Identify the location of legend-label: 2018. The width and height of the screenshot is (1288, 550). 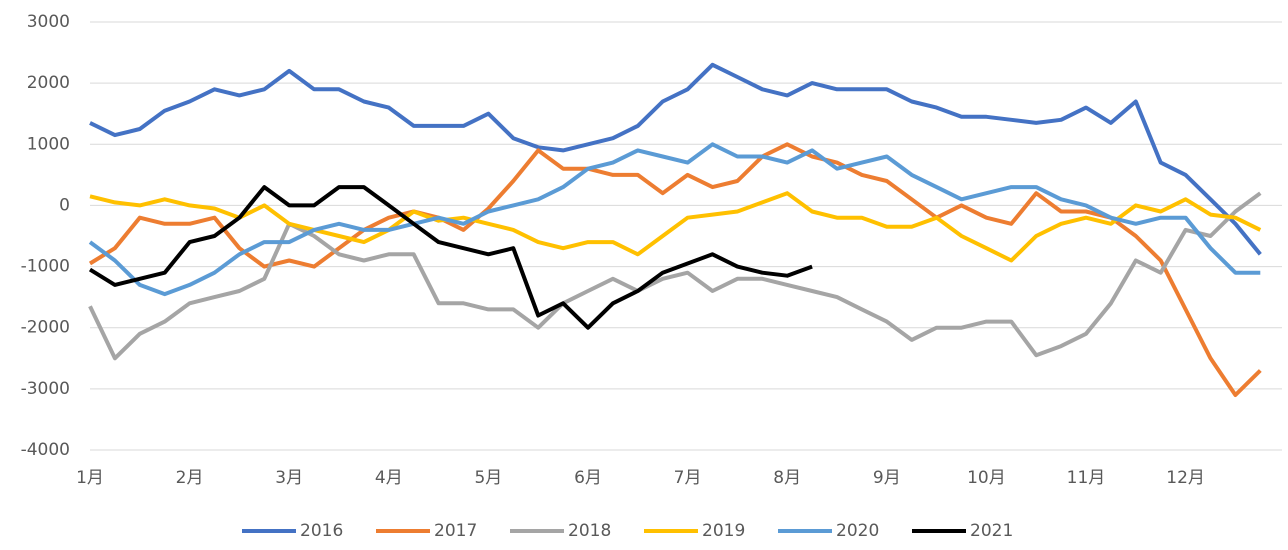
(589, 531).